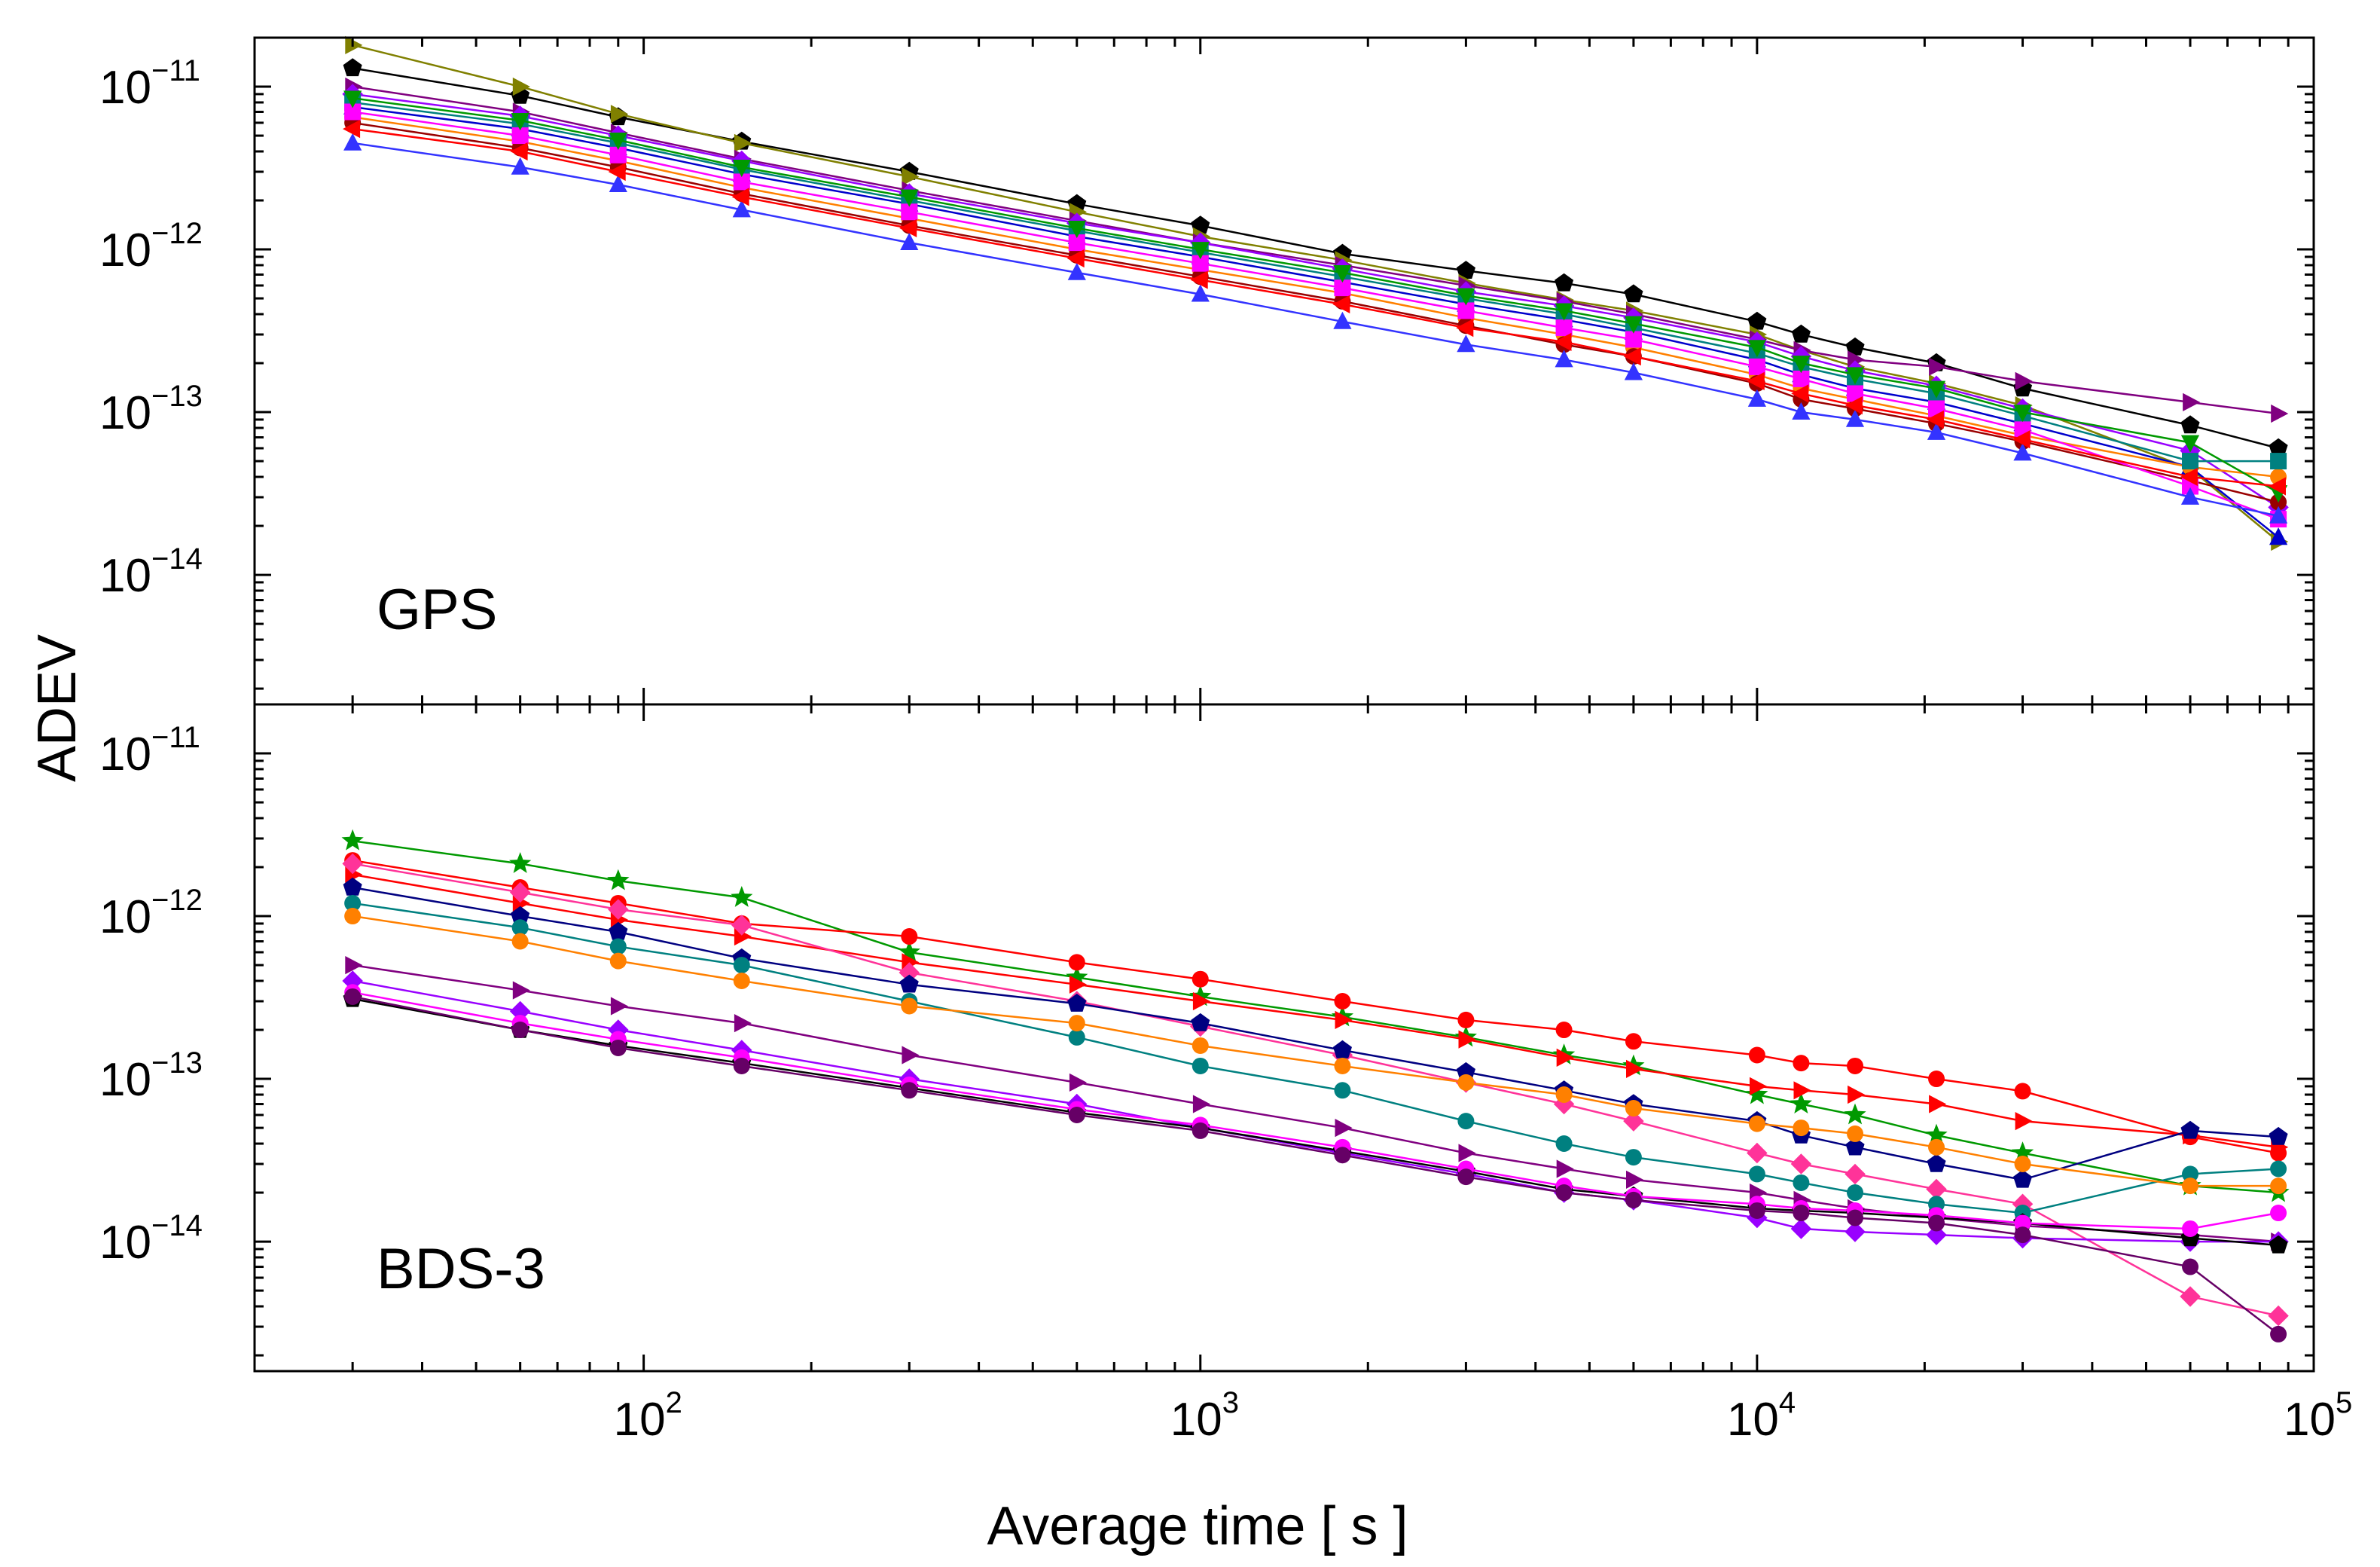  I want to click on bds3-panel-label: BDS-3, so click(461, 1269).